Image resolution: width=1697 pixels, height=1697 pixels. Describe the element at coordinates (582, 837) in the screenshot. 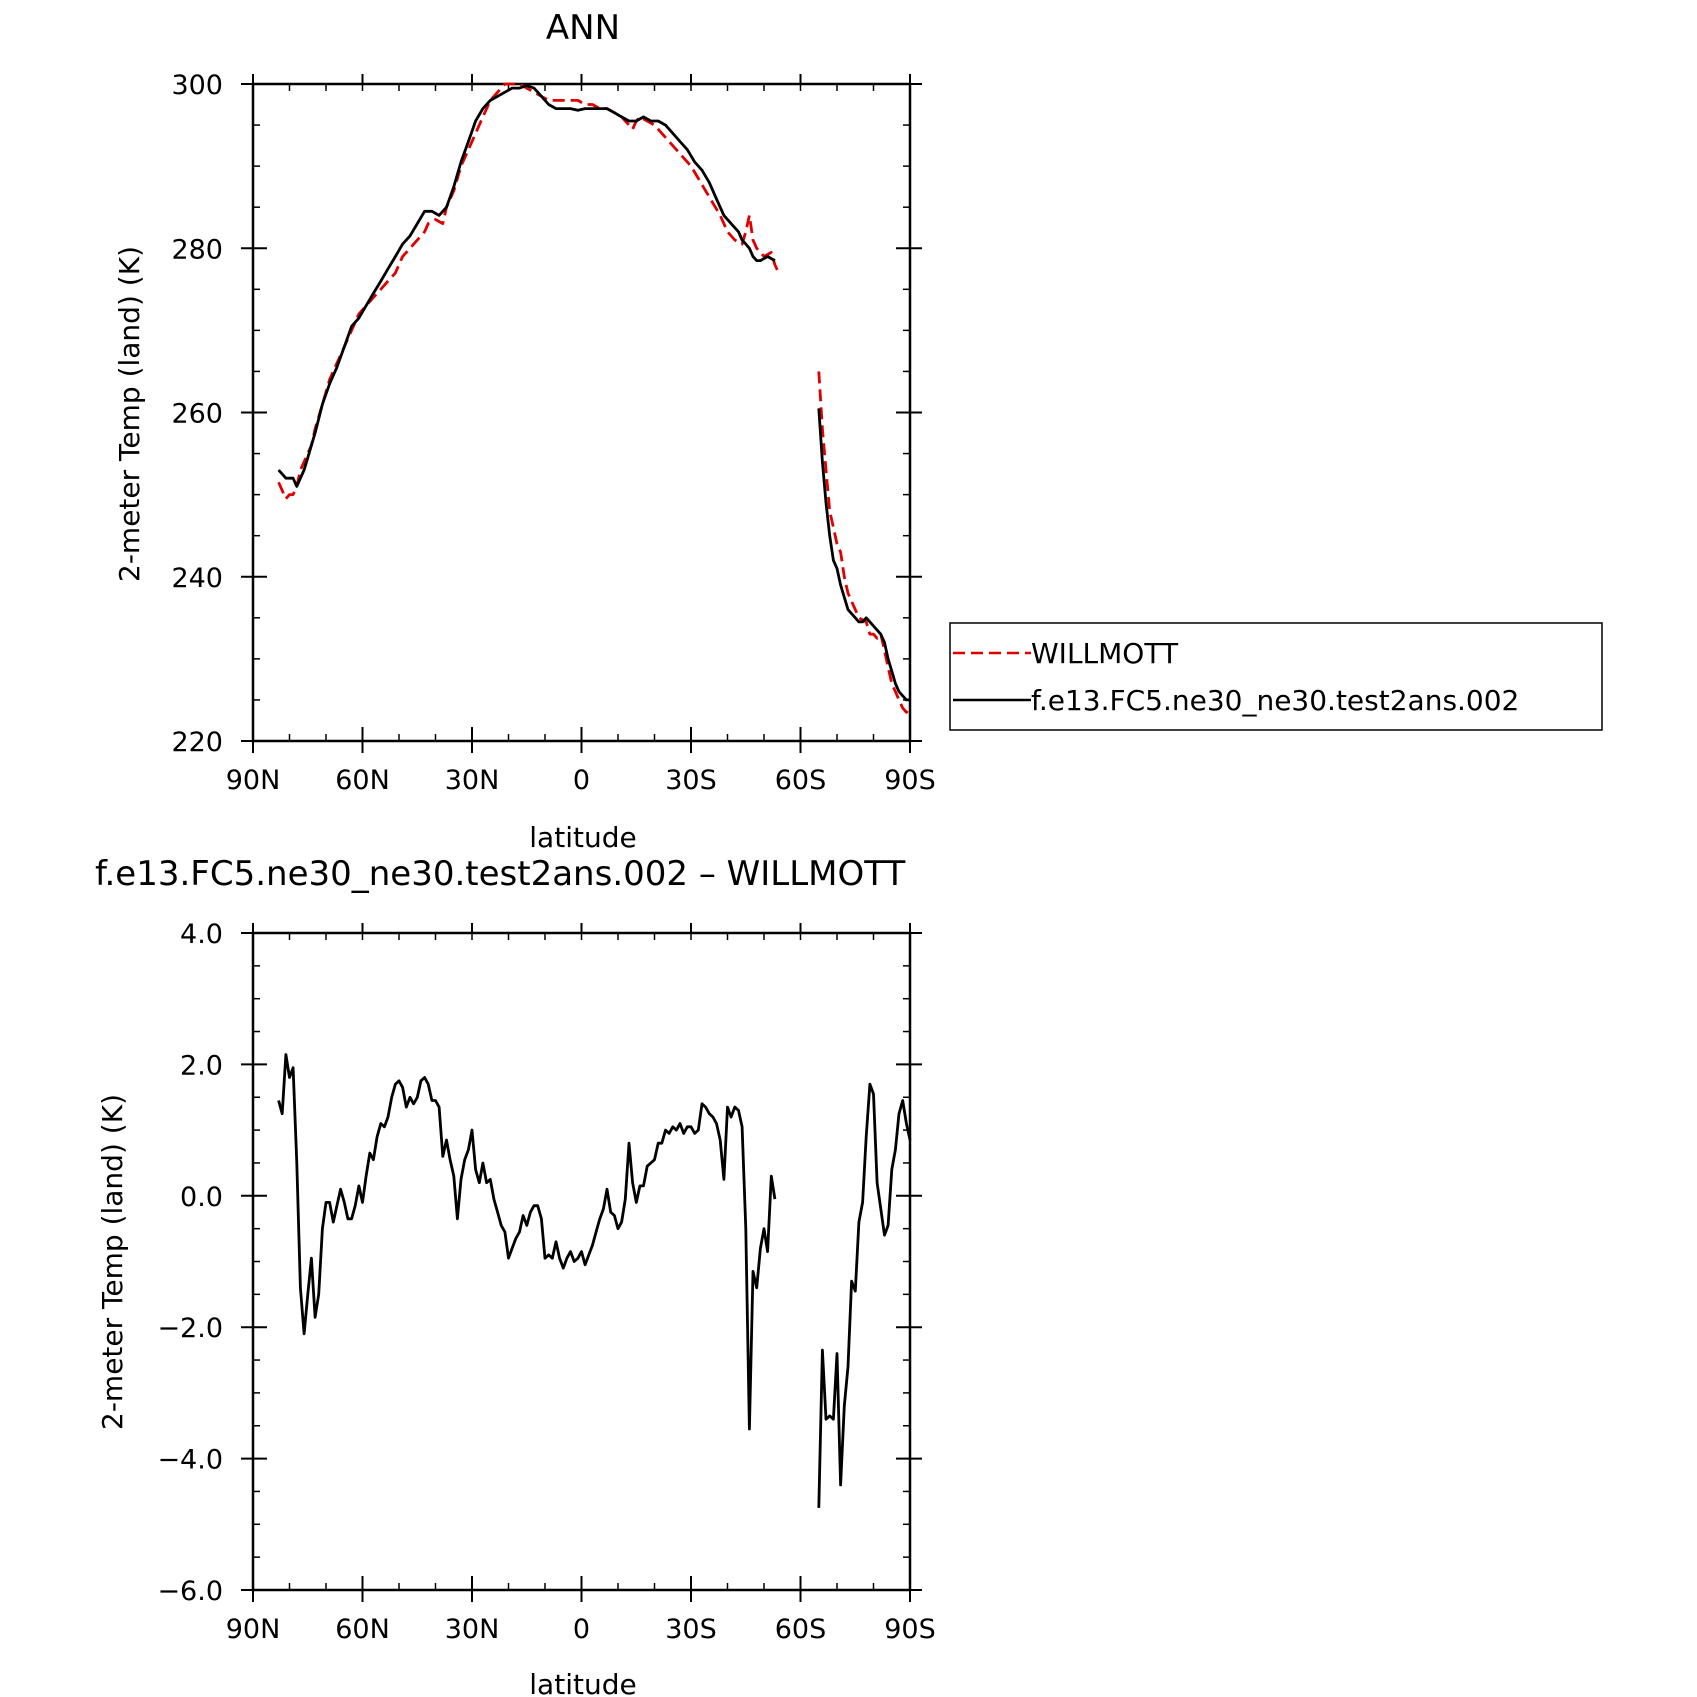

I see `top-x-axis-label: latitude` at that location.